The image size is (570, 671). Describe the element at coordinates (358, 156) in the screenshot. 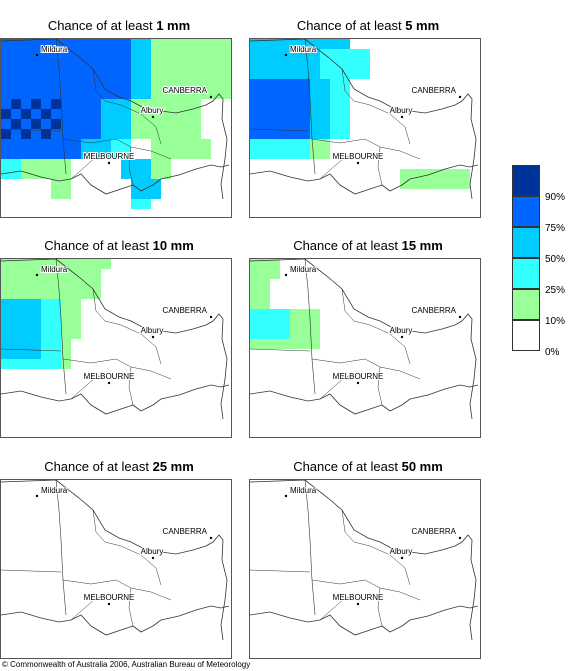

I see `town-label-melbourne: MELBOURNE` at that location.